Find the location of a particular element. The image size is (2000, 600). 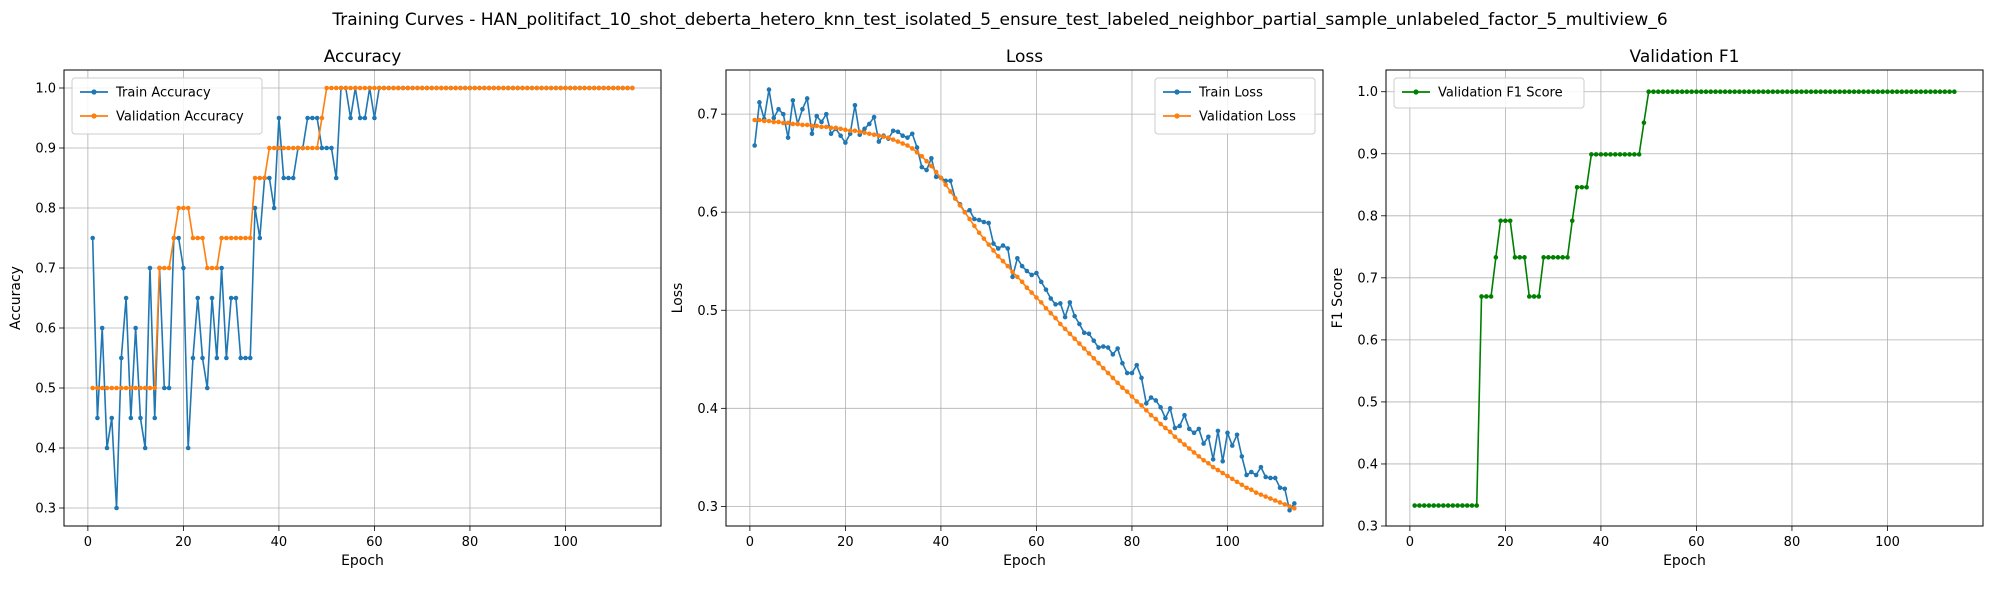

y-tick-label: 0.6 is located at coordinates (45, 329).